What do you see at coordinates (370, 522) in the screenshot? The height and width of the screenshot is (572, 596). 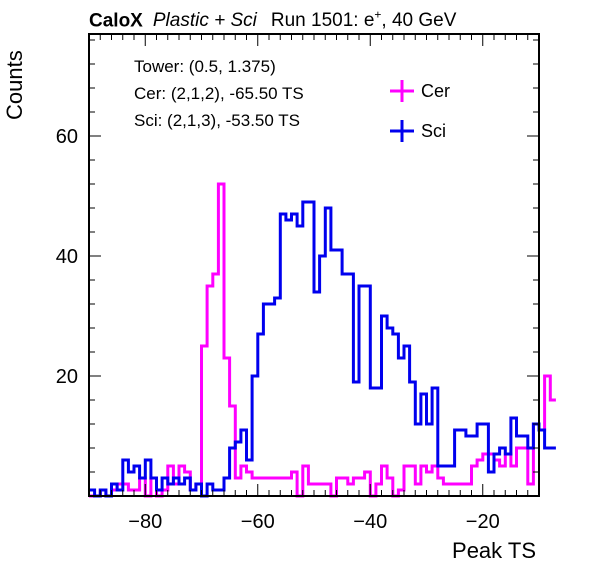 I see `x-tick-label: −40` at bounding box center [370, 522].